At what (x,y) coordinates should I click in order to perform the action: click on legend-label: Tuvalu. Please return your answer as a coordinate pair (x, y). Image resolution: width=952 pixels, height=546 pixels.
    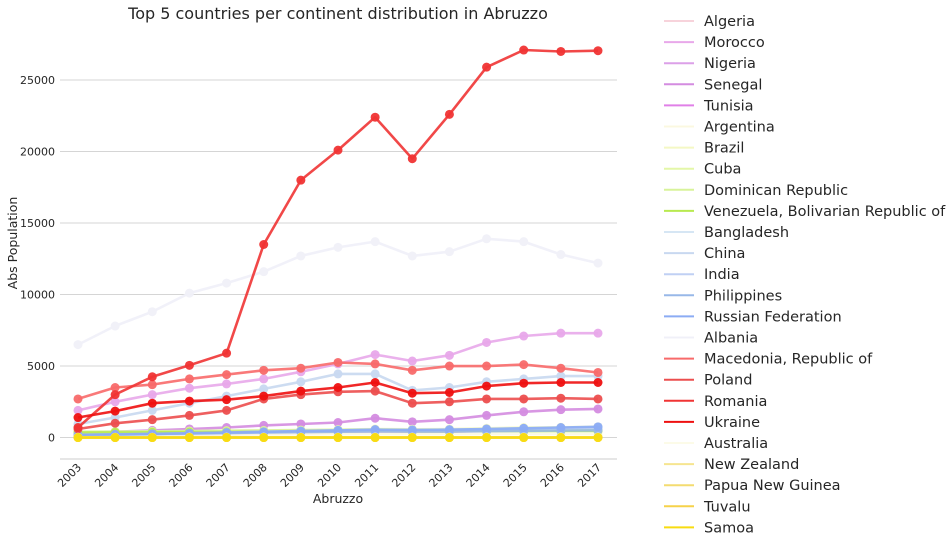
    Looking at the image, I should click on (727, 507).